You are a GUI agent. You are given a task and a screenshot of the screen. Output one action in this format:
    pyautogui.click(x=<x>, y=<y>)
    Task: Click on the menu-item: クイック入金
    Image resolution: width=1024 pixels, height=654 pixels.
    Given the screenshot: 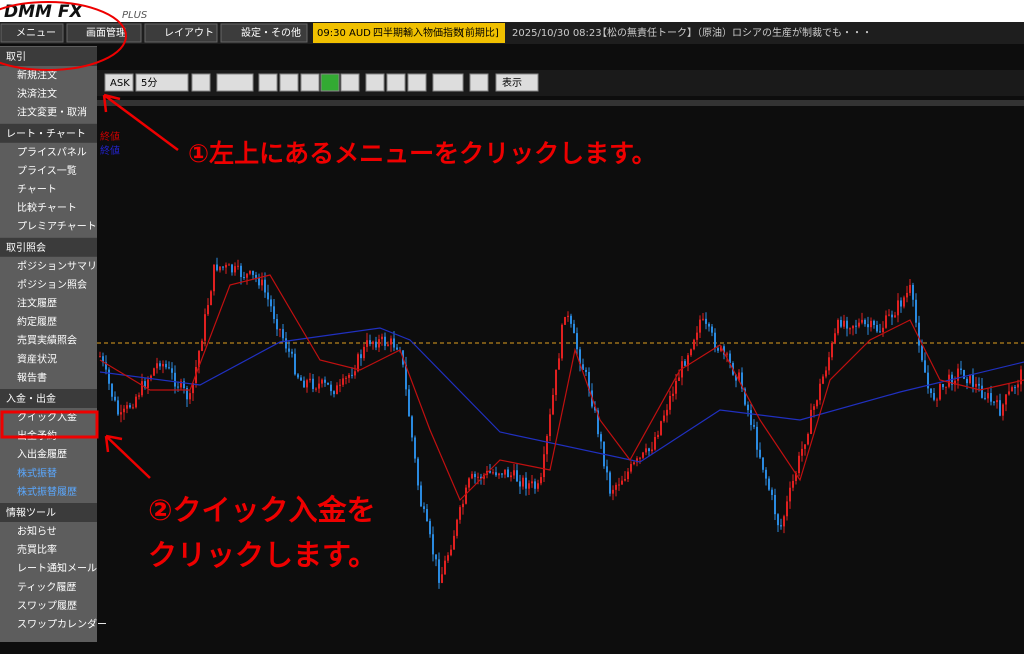 What is the action you would take?
    pyautogui.click(x=47, y=417)
    